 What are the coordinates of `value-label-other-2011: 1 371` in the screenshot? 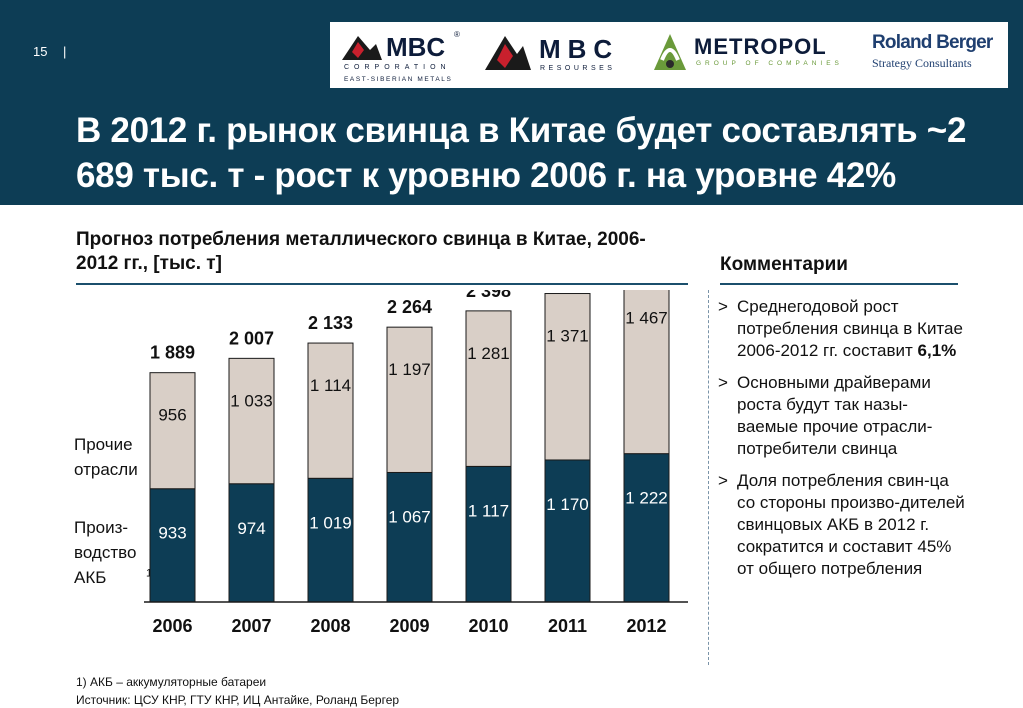 It's located at (567, 336).